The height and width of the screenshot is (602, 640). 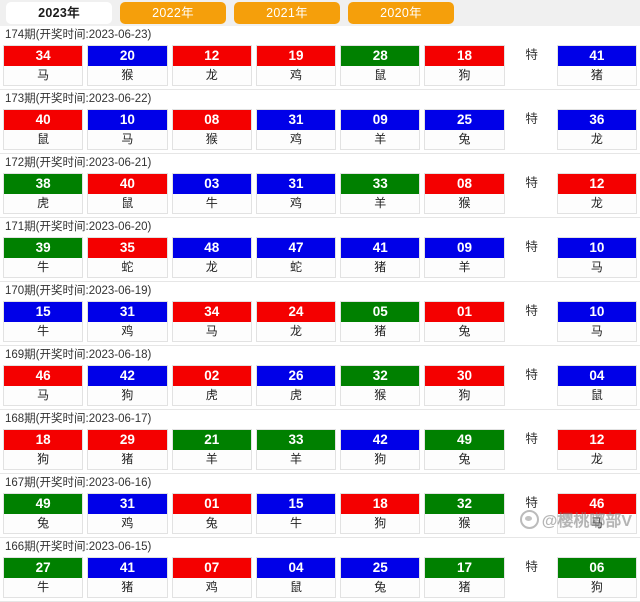 I want to click on number-ball: 46 马, so click(x=43, y=385).